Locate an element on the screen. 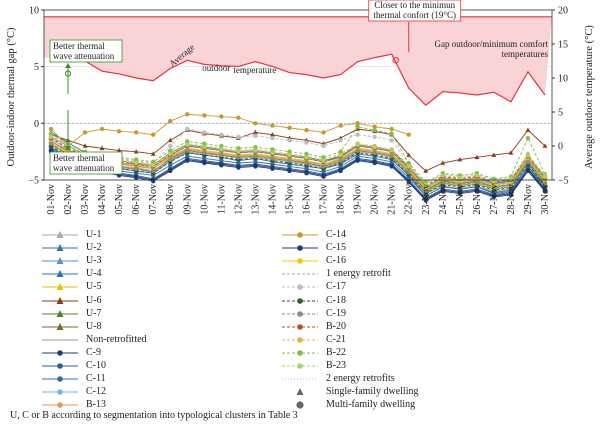 The image size is (600, 426). legend-label: U-6 is located at coordinates (94, 300).